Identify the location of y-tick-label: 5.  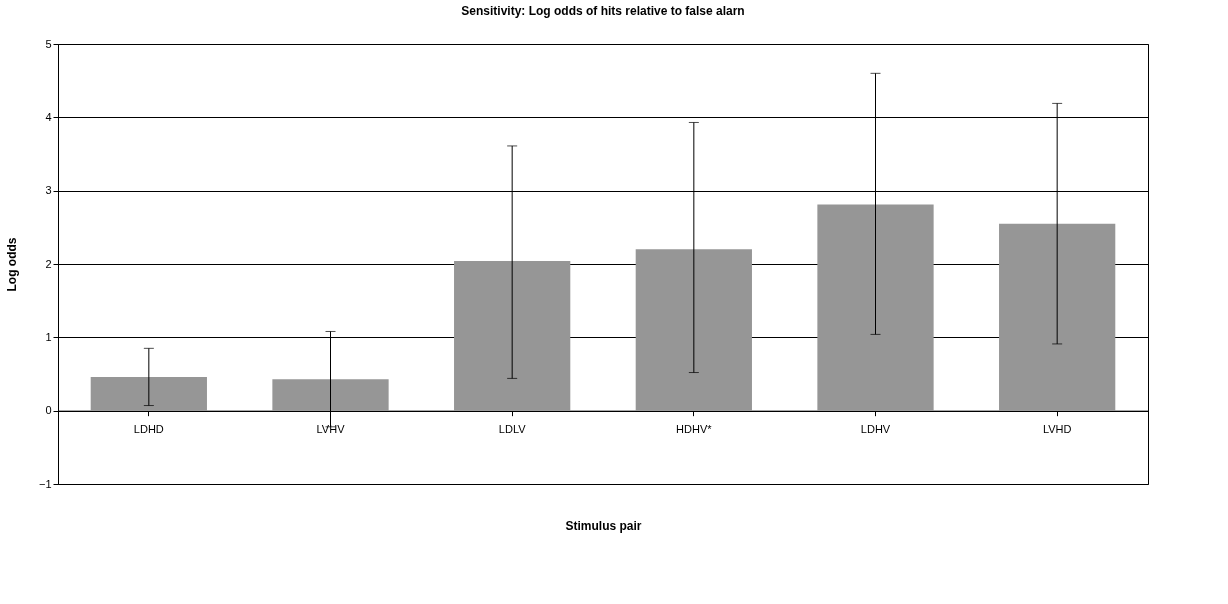
(48, 43).